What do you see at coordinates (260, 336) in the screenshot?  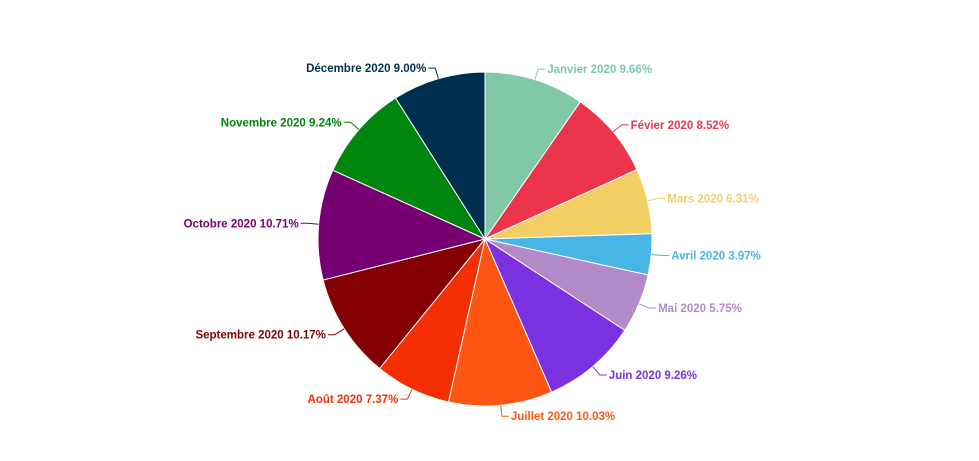 I see `label-septembre-2020: Septembre 2020 10.17%` at bounding box center [260, 336].